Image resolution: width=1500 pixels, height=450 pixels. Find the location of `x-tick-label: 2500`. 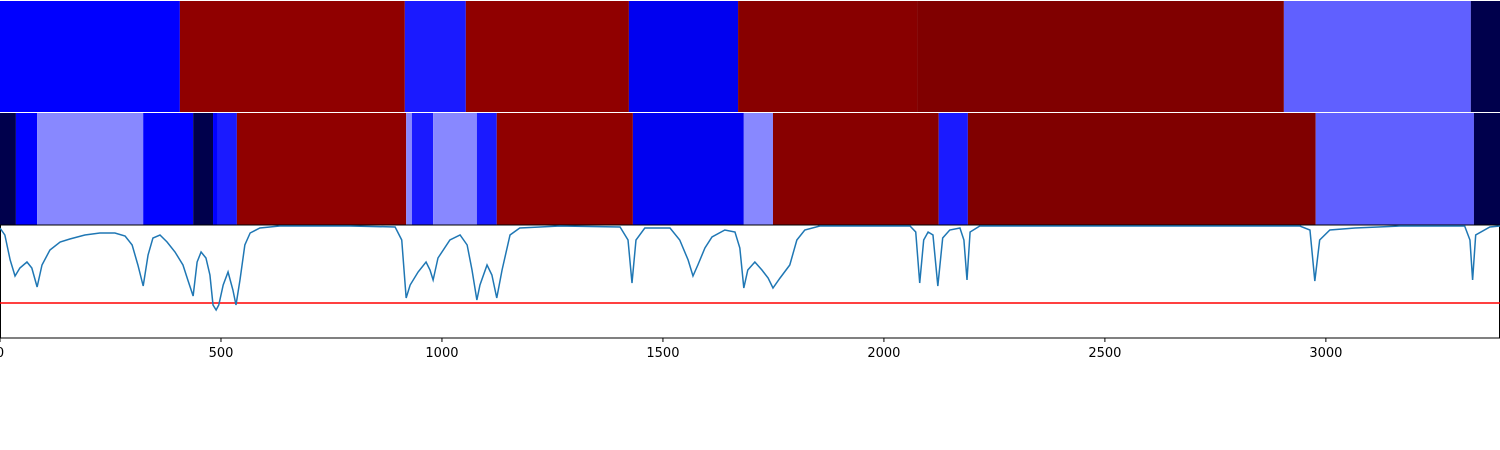

x-tick-label: 2500 is located at coordinates (1104, 353).